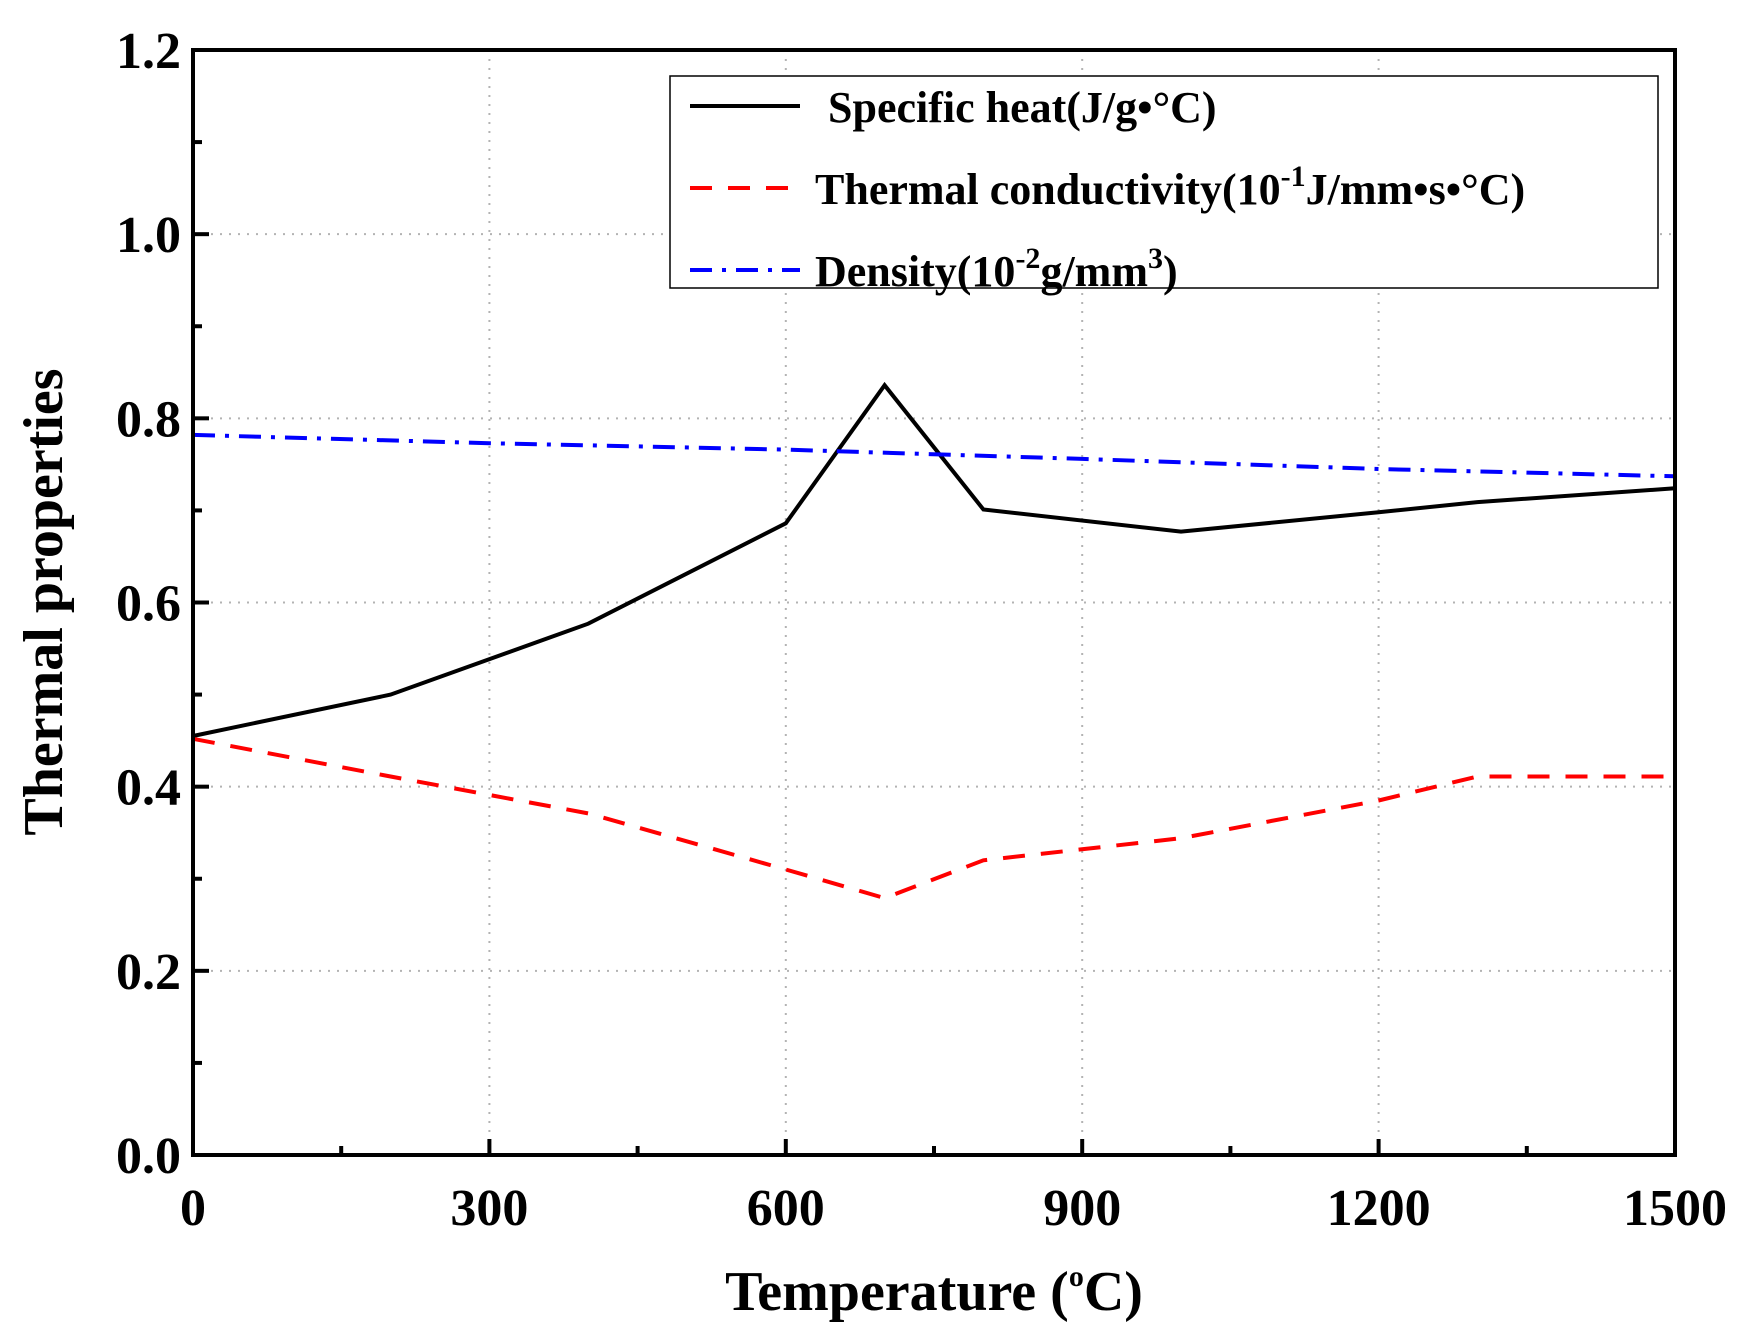 The image size is (1749, 1335). What do you see at coordinates (1082, 1208) in the screenshot?
I see `x-tick-label: 900` at bounding box center [1082, 1208].